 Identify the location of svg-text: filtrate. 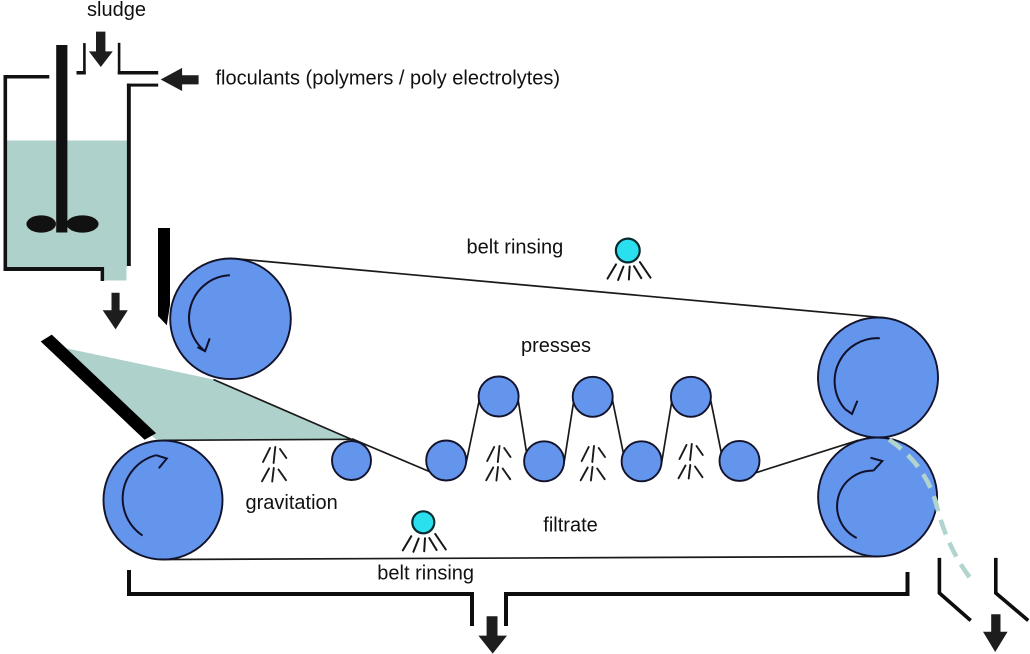
(570, 526).